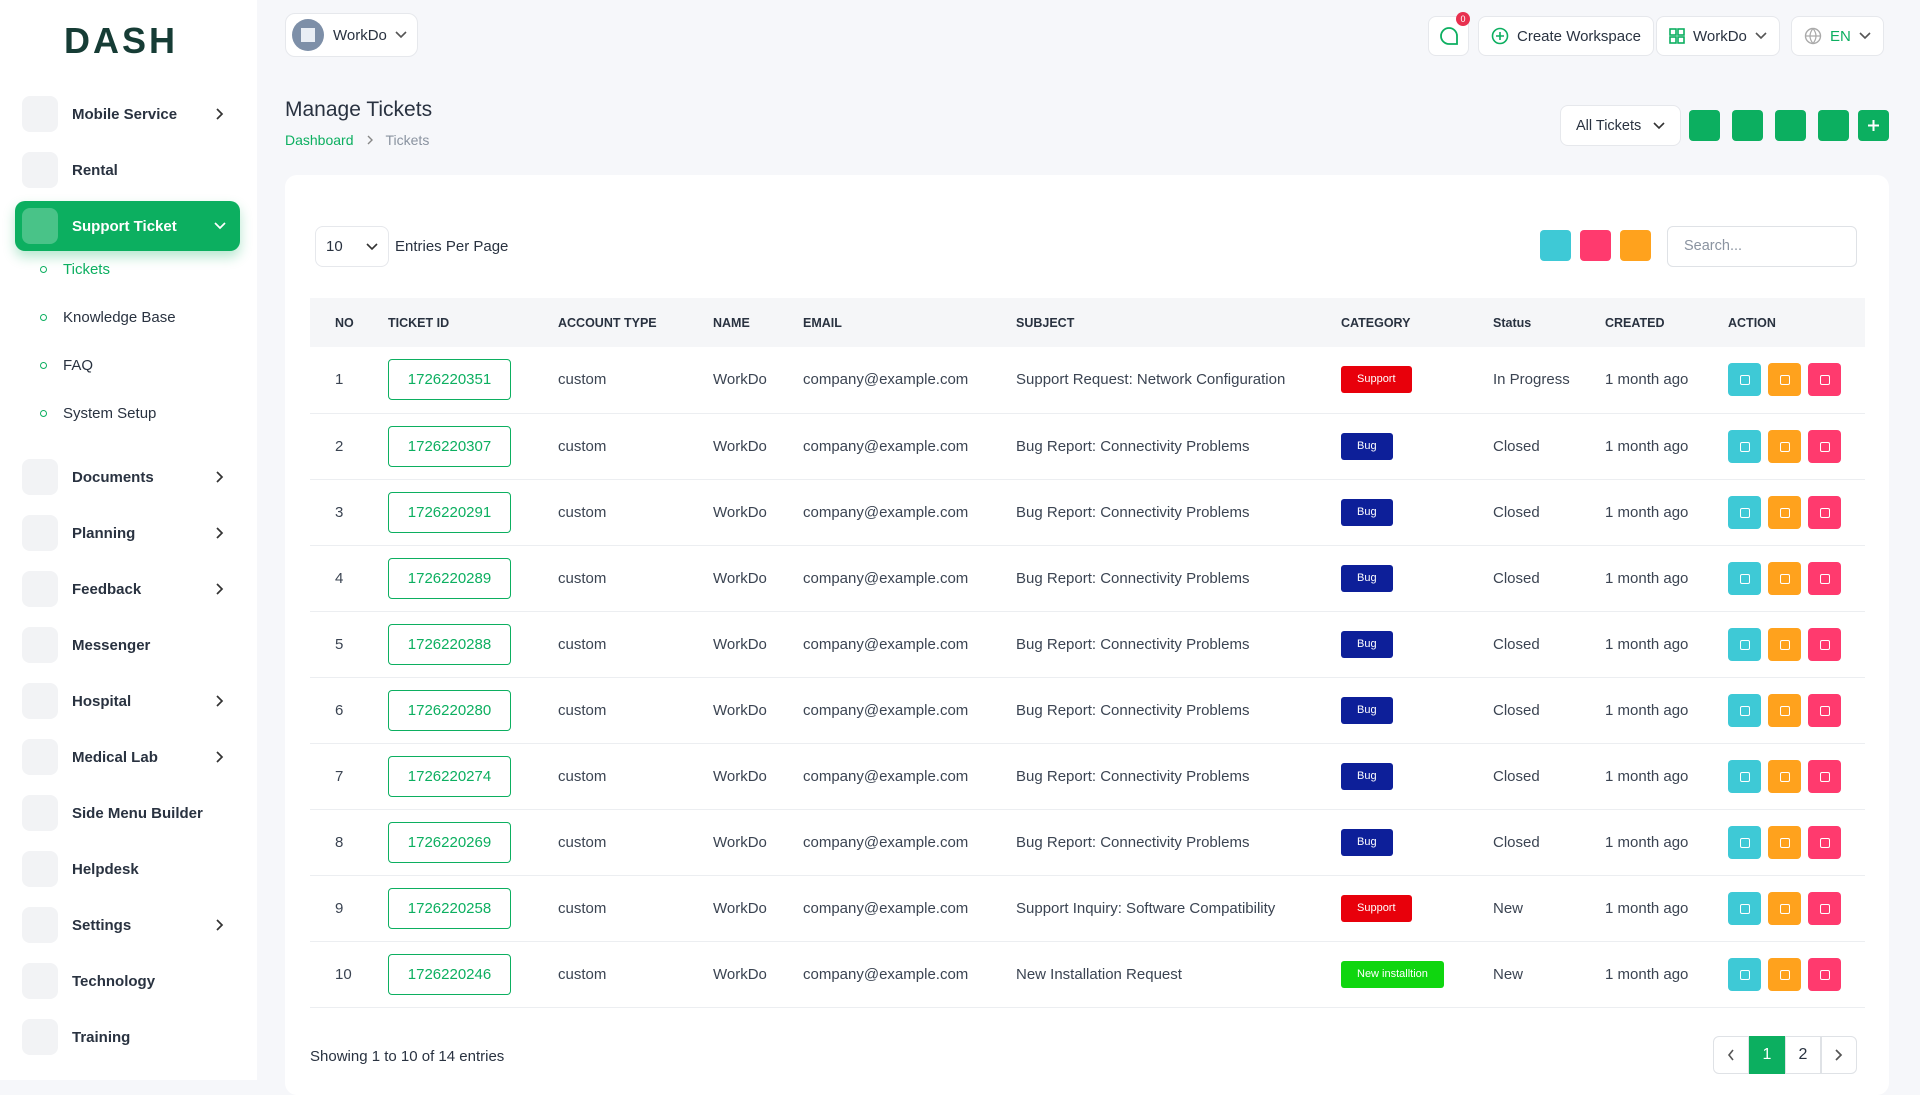  I want to click on ticket-id-link: 1726220288, so click(449, 644).